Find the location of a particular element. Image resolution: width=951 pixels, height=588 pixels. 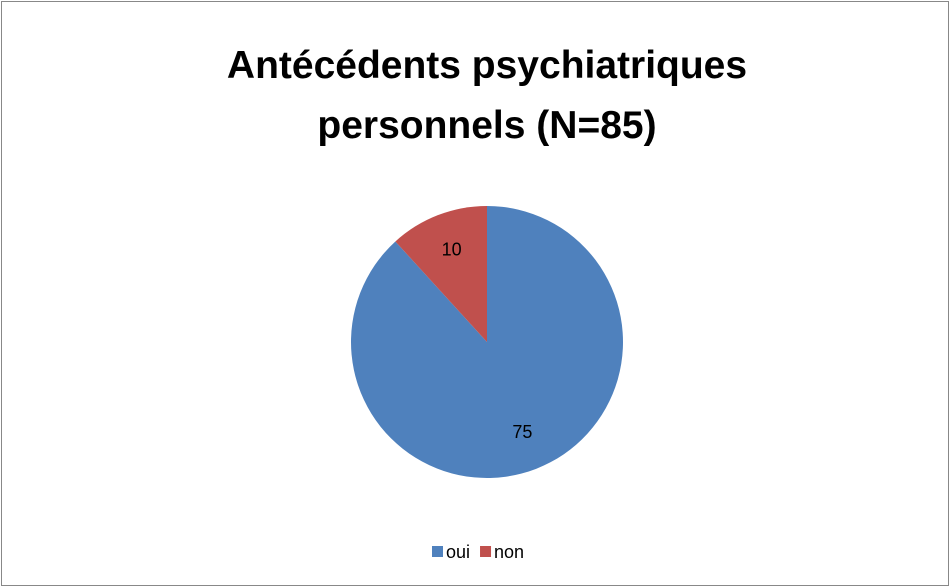

pie-slice is located at coordinates (441, 274).